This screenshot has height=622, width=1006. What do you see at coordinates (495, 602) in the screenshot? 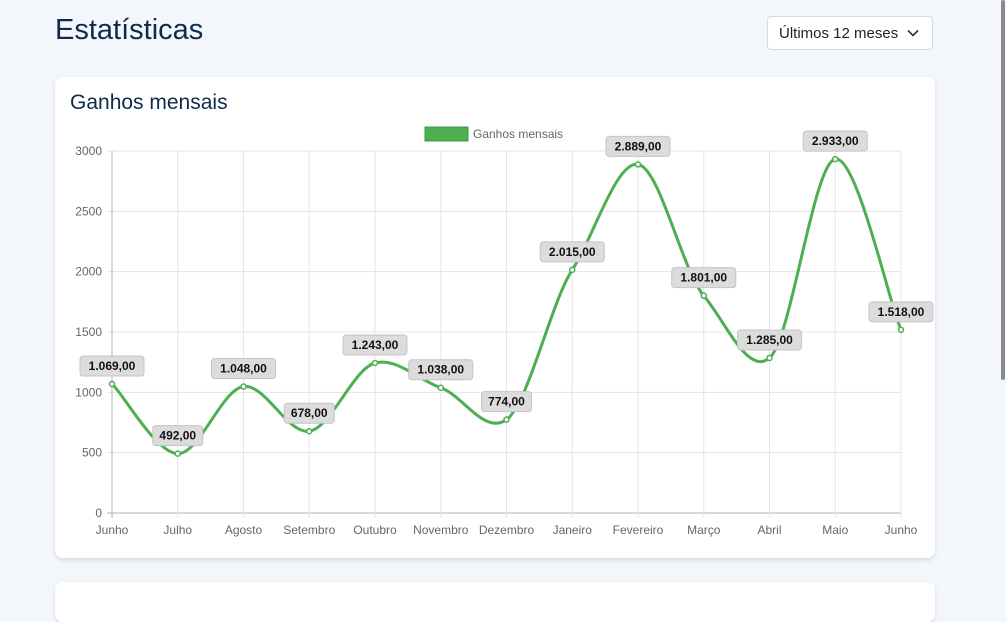
I see `second-card` at bounding box center [495, 602].